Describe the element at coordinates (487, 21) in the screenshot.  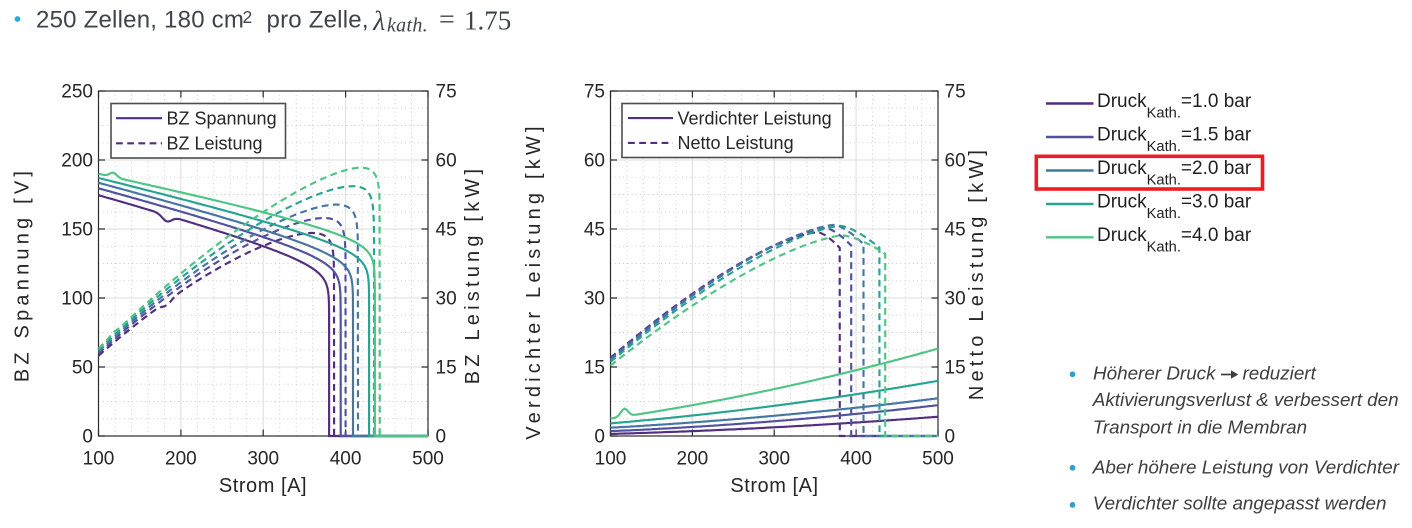
I see `svg-text: 1.75` at that location.